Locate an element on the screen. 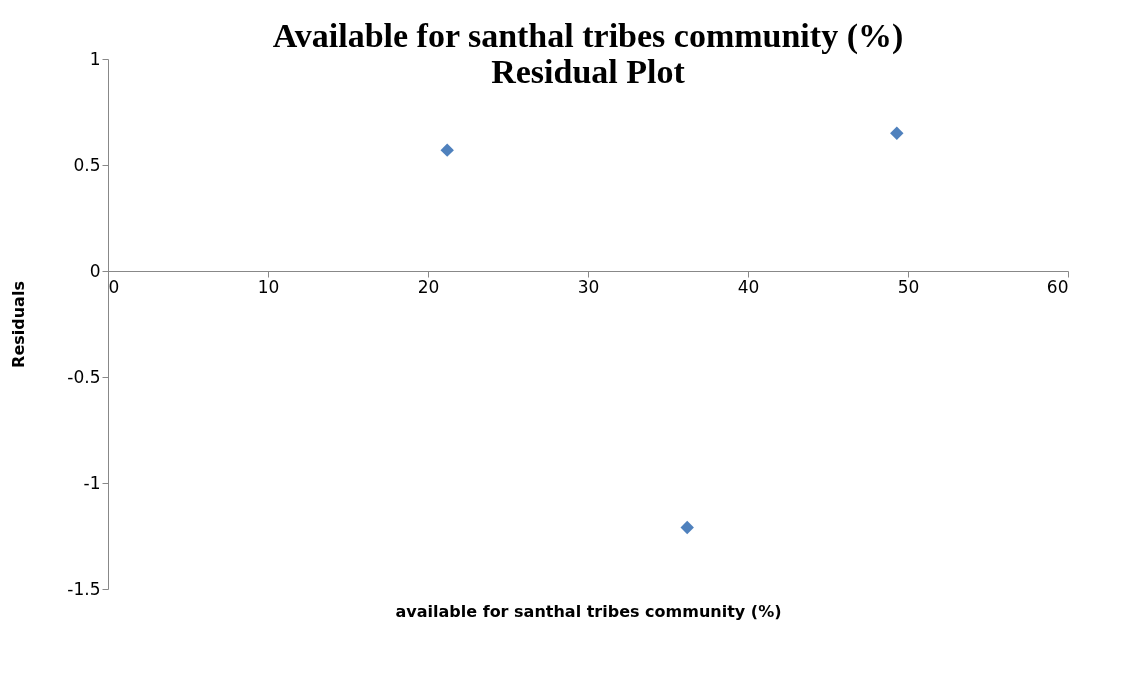 The width and height of the screenshot is (1136, 691). y-tick-label: -0.5 is located at coordinates (84, 376).